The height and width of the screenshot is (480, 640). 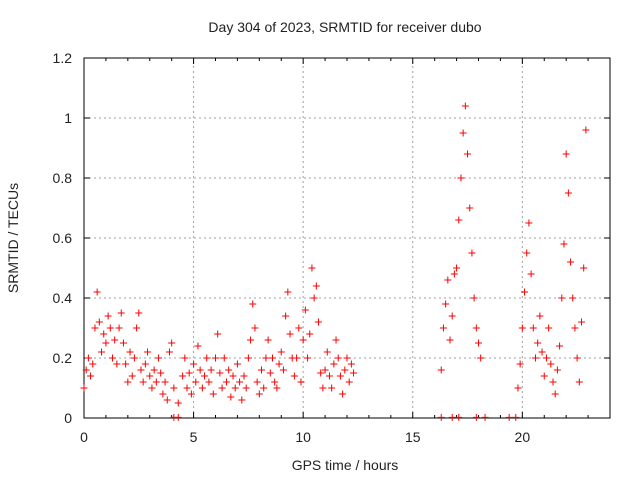 What do you see at coordinates (84, 437) in the screenshot?
I see `x-tick-label: 0` at bounding box center [84, 437].